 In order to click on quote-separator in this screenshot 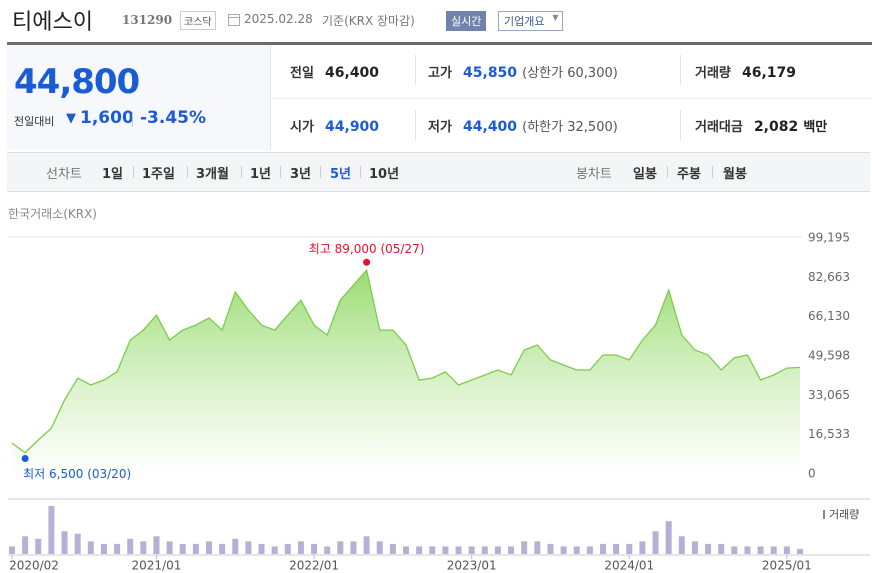, I will do `click(132, 119)`.